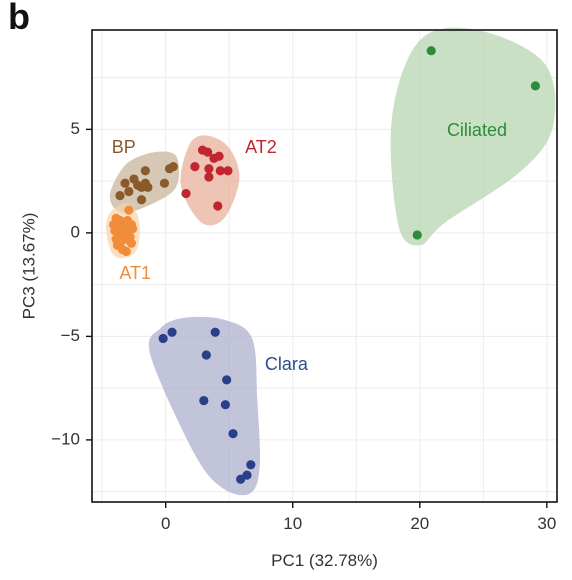  Describe the element at coordinates (28, 266) in the screenshot. I see `y-axis-title: PC3 (13.67%)` at that location.